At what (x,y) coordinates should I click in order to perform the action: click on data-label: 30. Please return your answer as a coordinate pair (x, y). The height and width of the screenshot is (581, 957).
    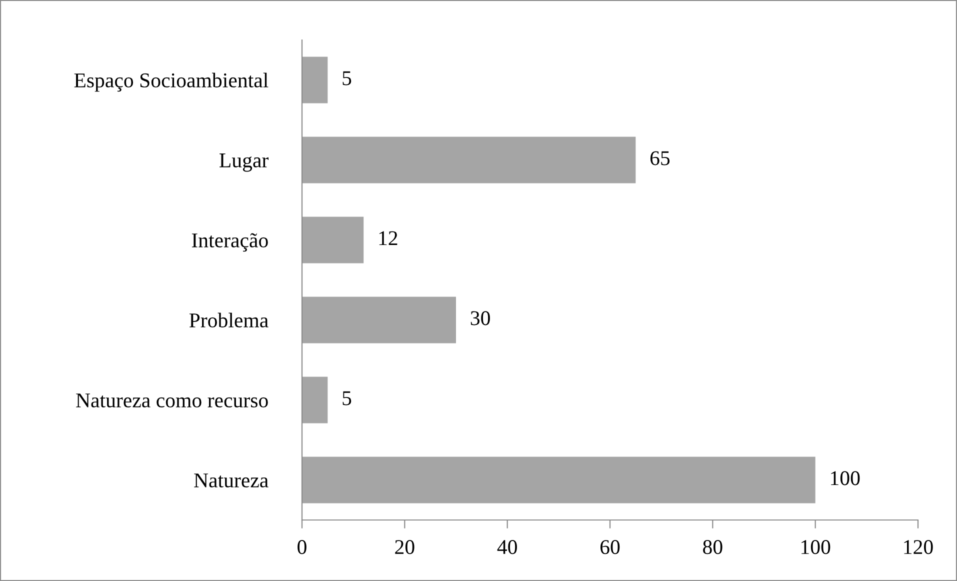
    Looking at the image, I should click on (480, 318).